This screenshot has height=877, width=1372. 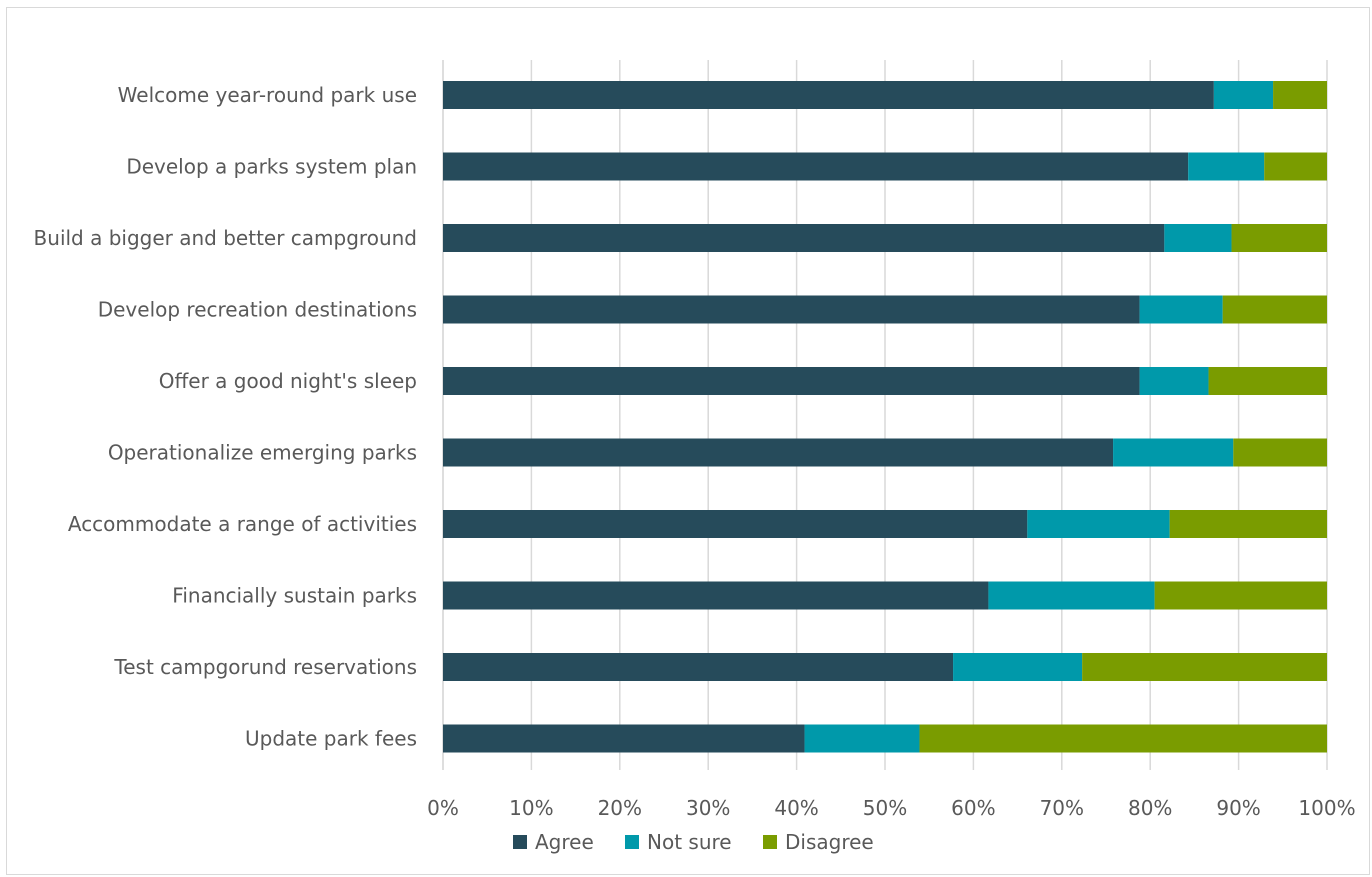 What do you see at coordinates (242, 524) in the screenshot?
I see `category-label: Accommodate a range of activities` at bounding box center [242, 524].